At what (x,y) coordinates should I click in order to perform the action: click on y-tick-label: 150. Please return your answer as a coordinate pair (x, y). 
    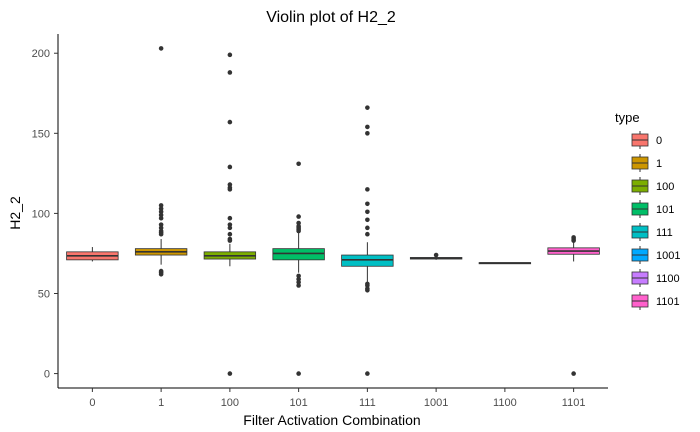
    Looking at the image, I should click on (41, 134).